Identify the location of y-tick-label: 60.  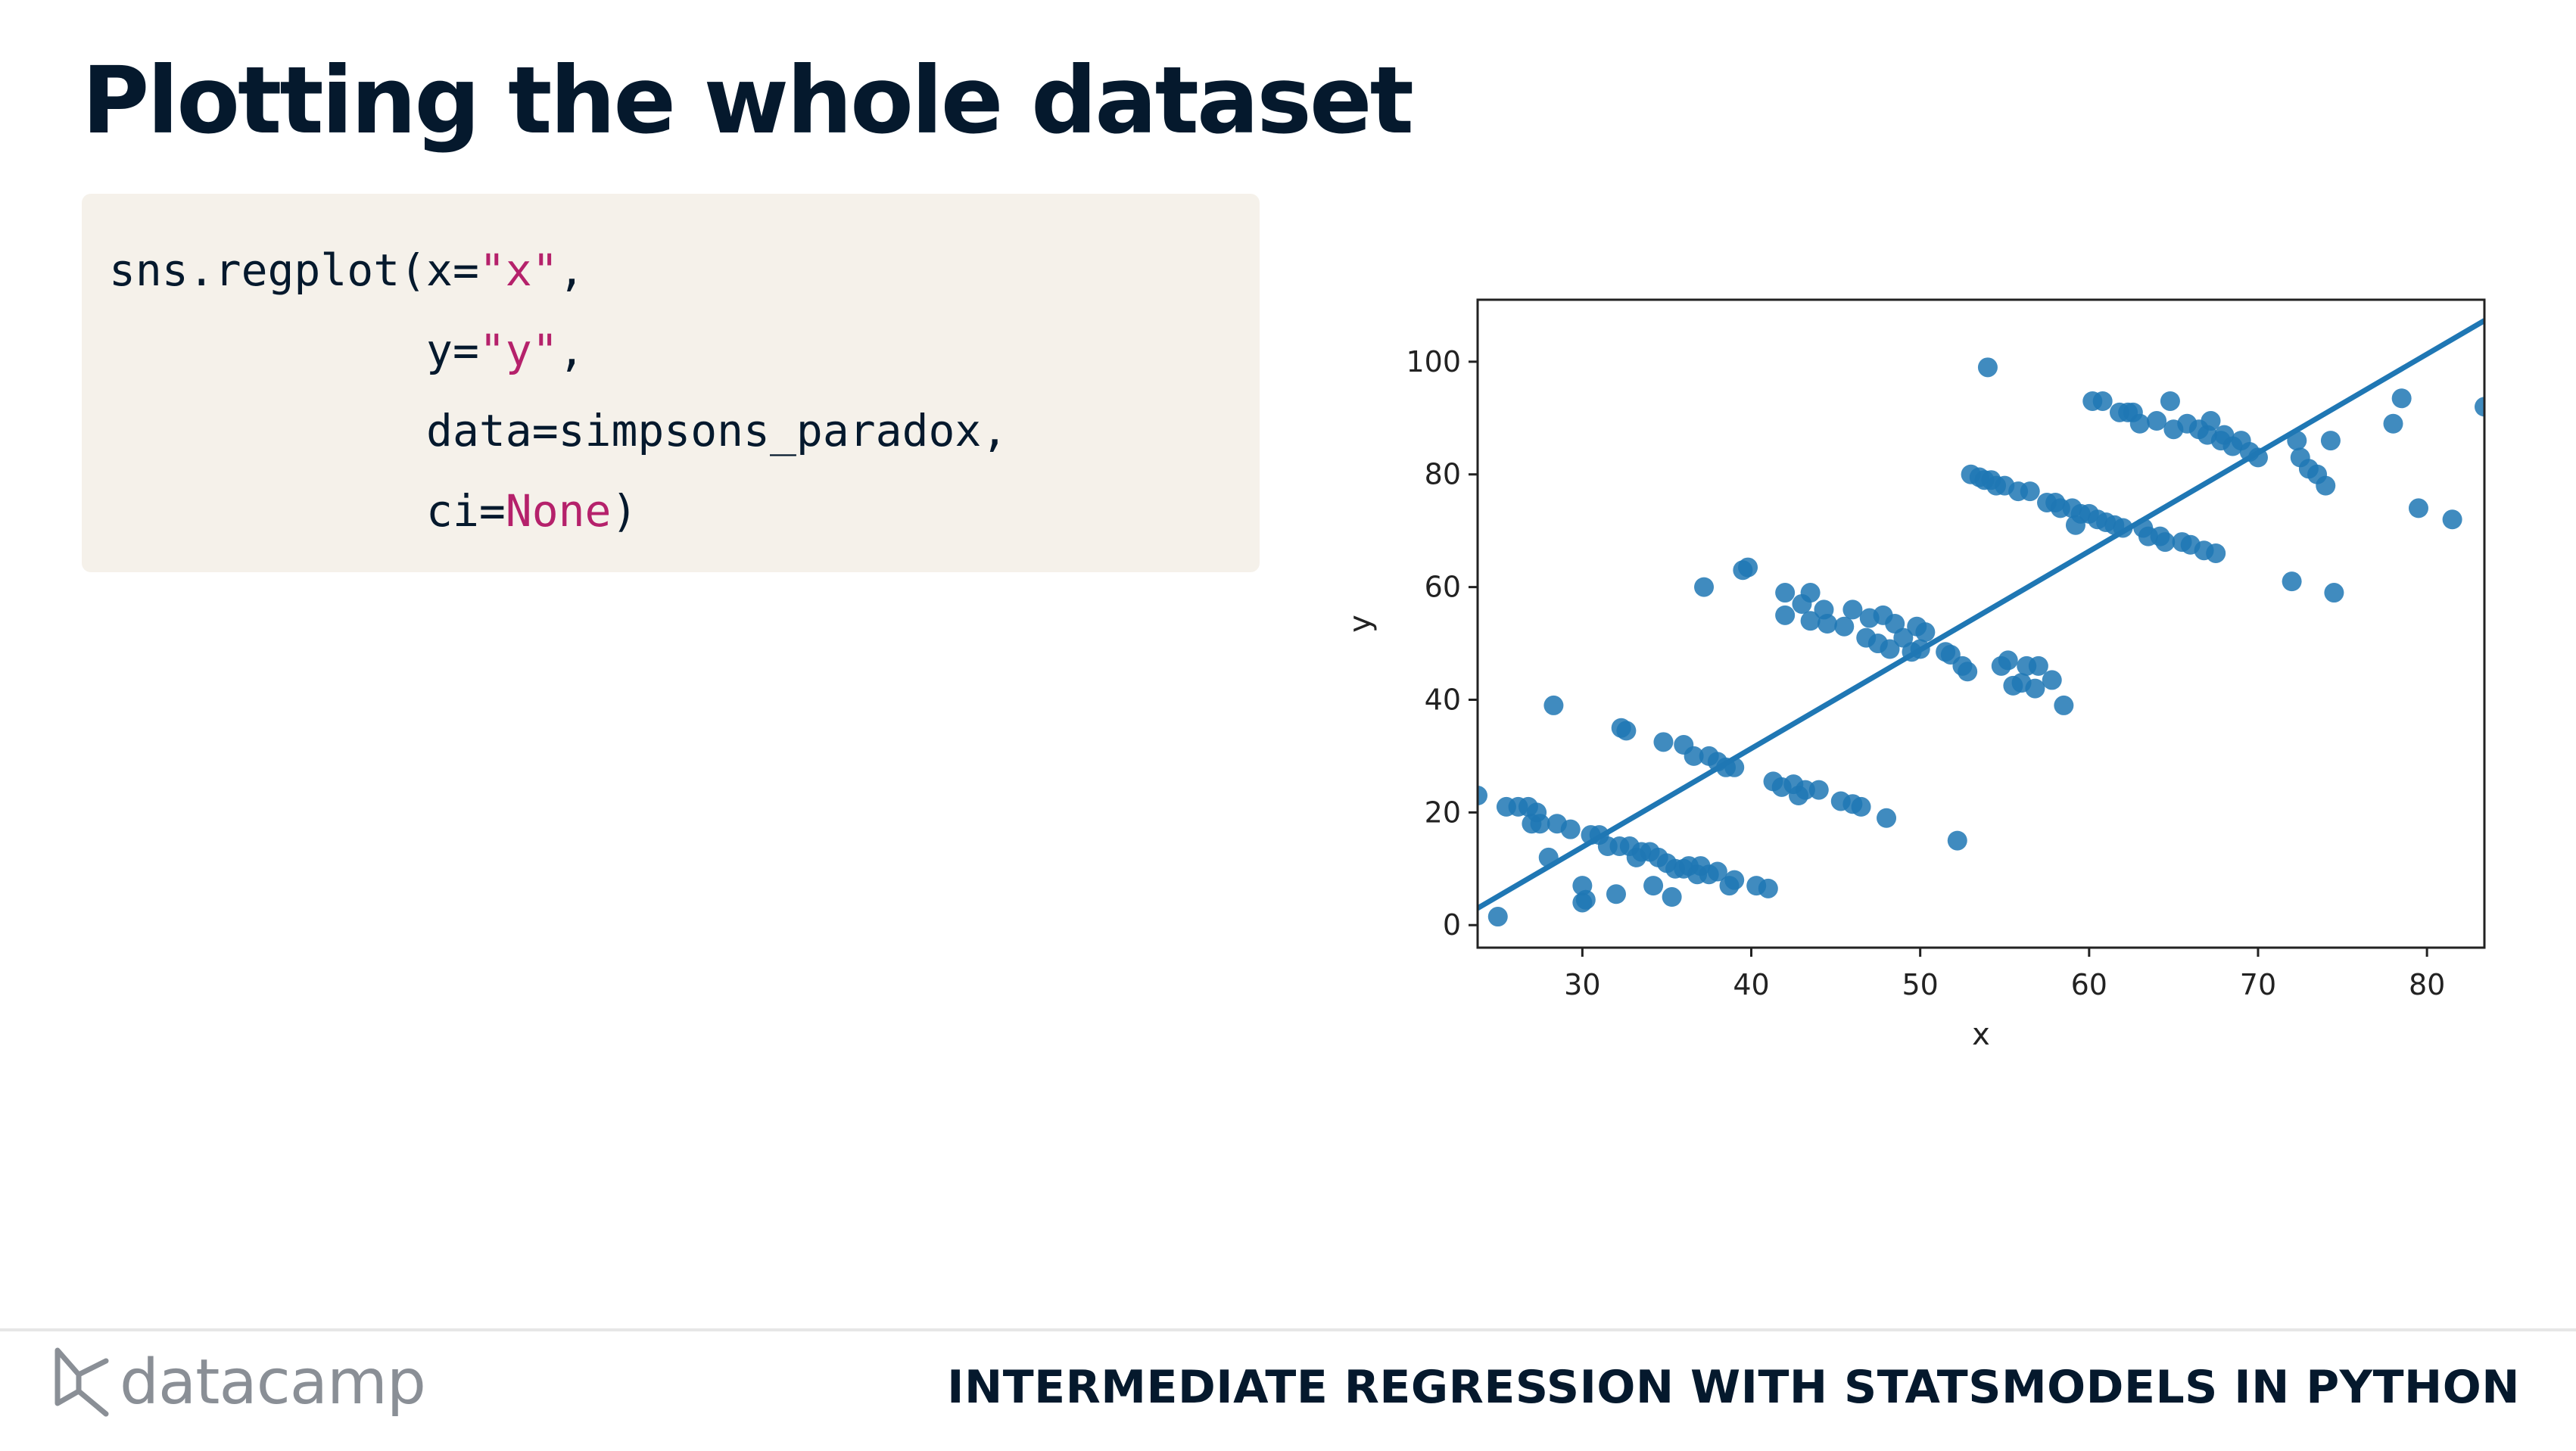
(1443, 587).